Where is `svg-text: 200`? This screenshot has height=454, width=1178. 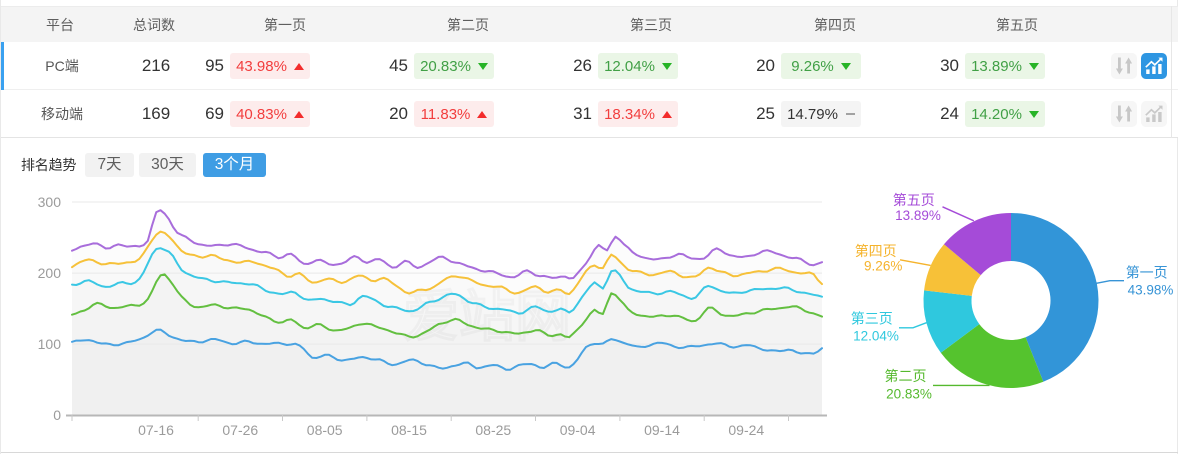
svg-text: 200 is located at coordinates (50, 273).